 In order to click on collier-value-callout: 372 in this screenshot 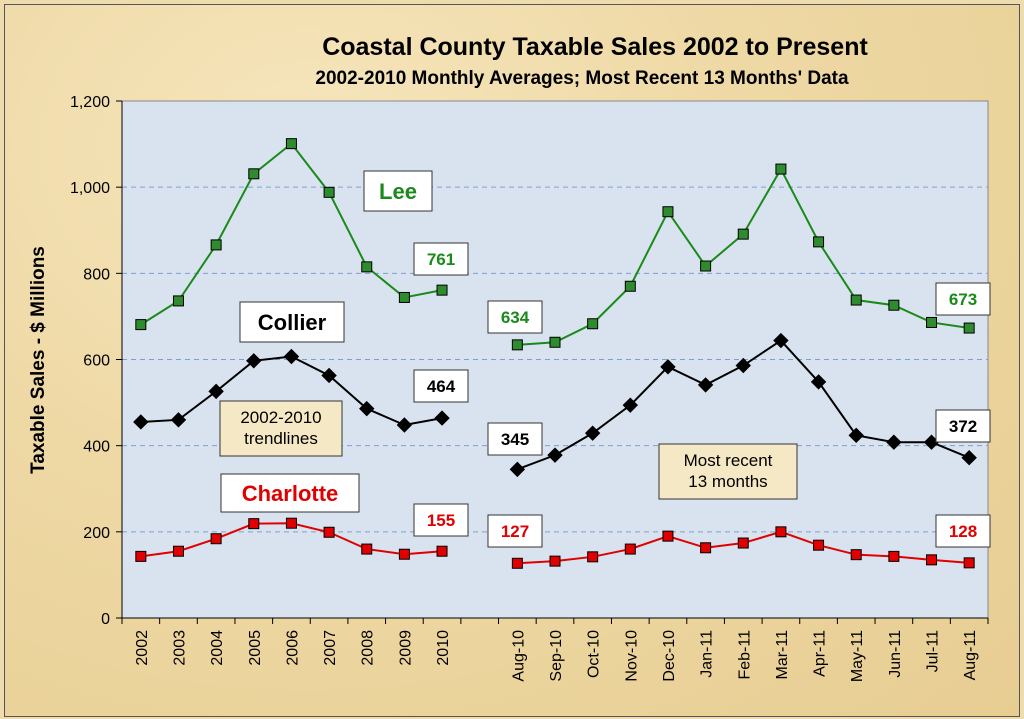, I will do `click(963, 426)`.